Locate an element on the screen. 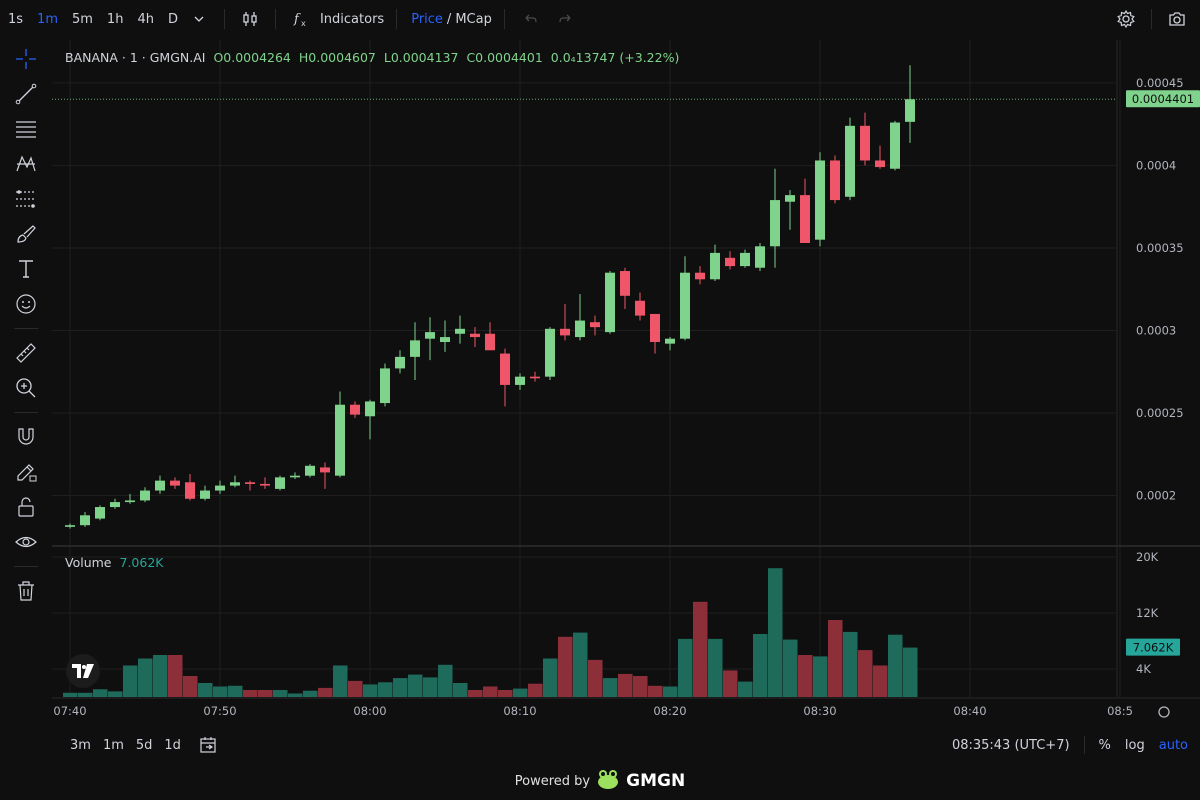  clock-time: 08:35:43 (UTC+7) is located at coordinates (1010, 745).